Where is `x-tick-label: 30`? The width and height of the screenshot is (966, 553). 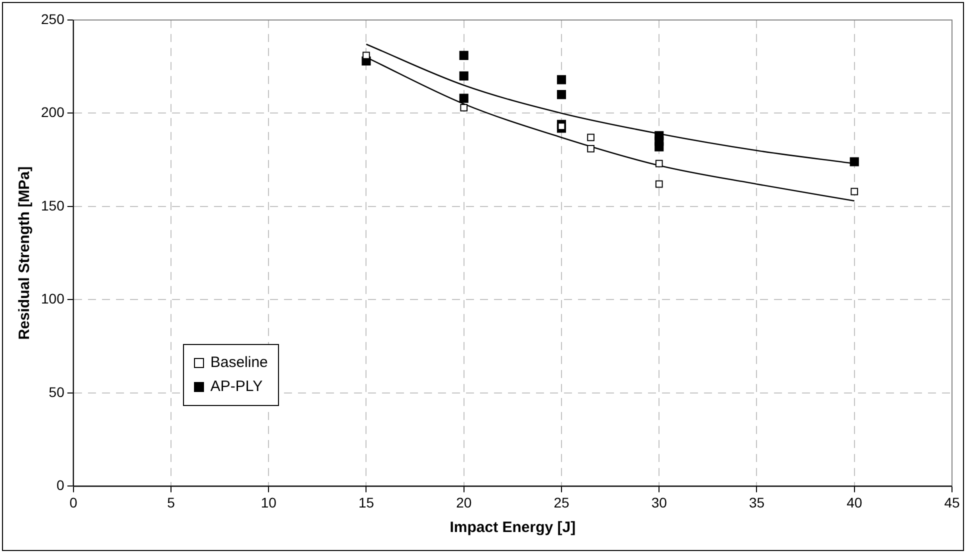
x-tick-label: 30 is located at coordinates (659, 502).